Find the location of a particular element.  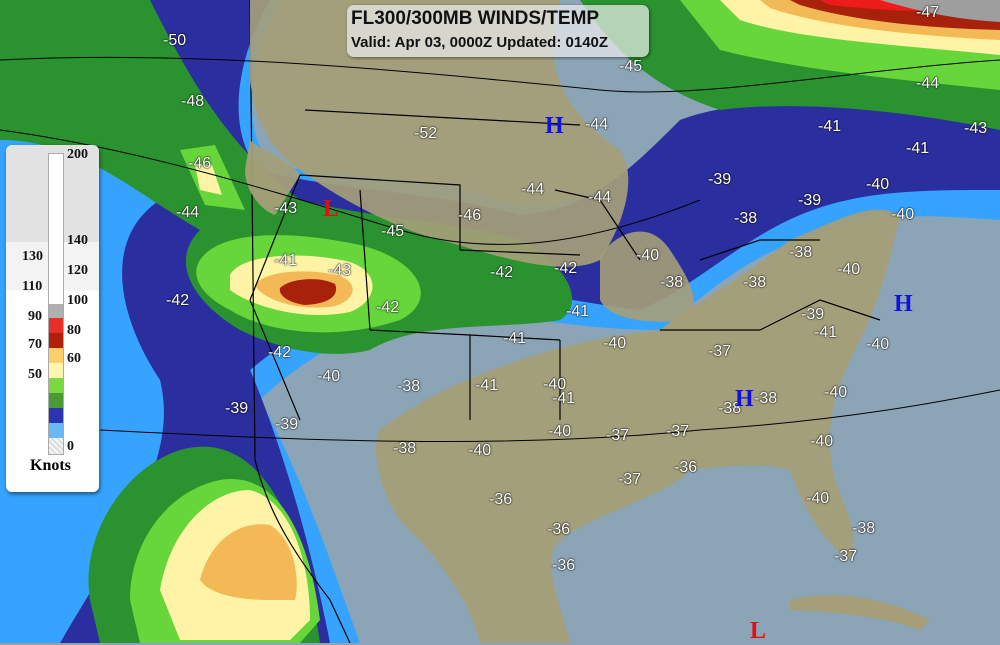

valid-time: Valid: Apr 03, 0000Z Updated: 0140Z is located at coordinates (480, 42).